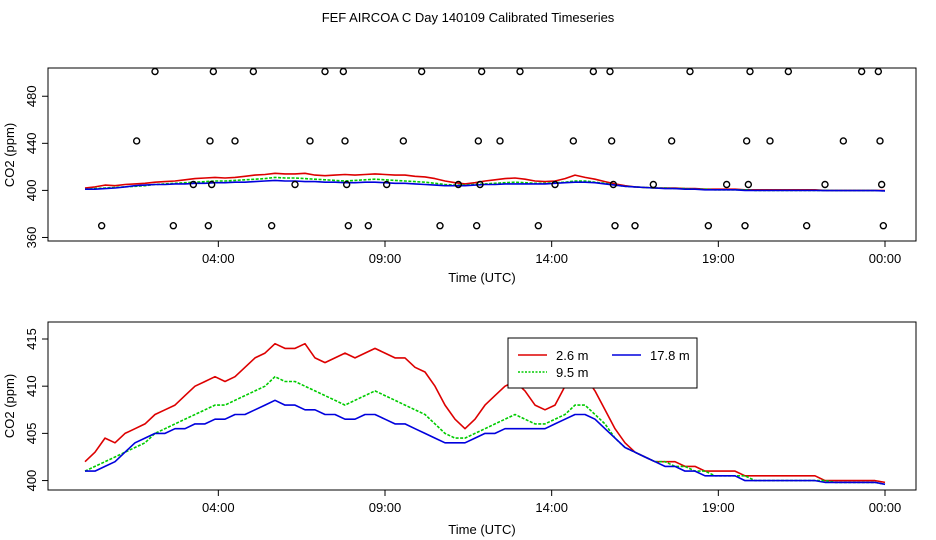  I want to click on y-tick-label: 440, so click(31, 143).